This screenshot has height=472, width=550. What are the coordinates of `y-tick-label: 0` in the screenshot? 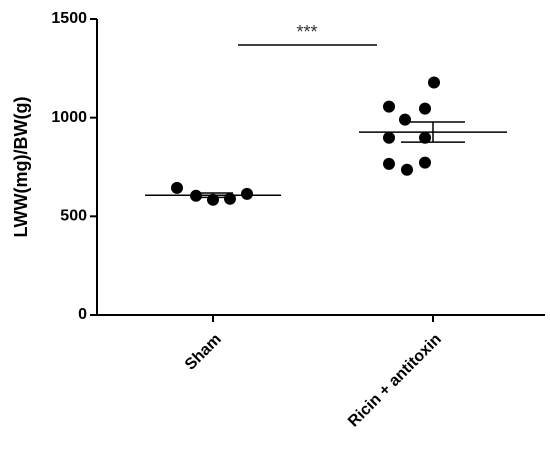 It's located at (82, 314).